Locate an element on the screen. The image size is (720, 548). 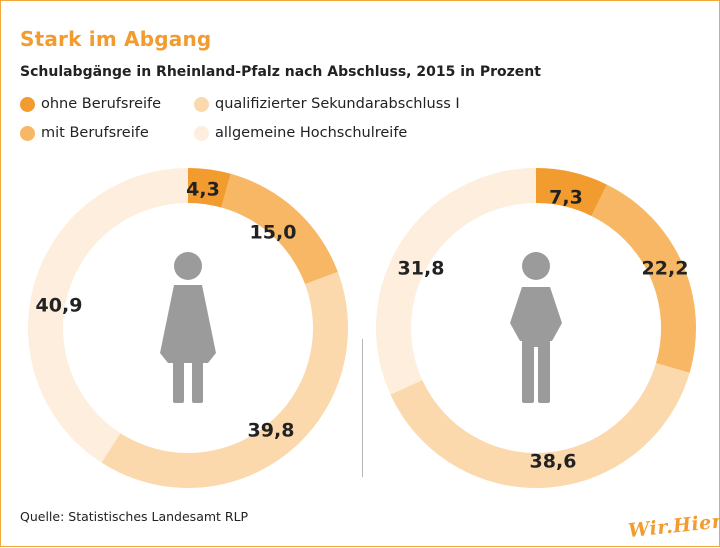
data-label: 40,9 is located at coordinates (59, 306).